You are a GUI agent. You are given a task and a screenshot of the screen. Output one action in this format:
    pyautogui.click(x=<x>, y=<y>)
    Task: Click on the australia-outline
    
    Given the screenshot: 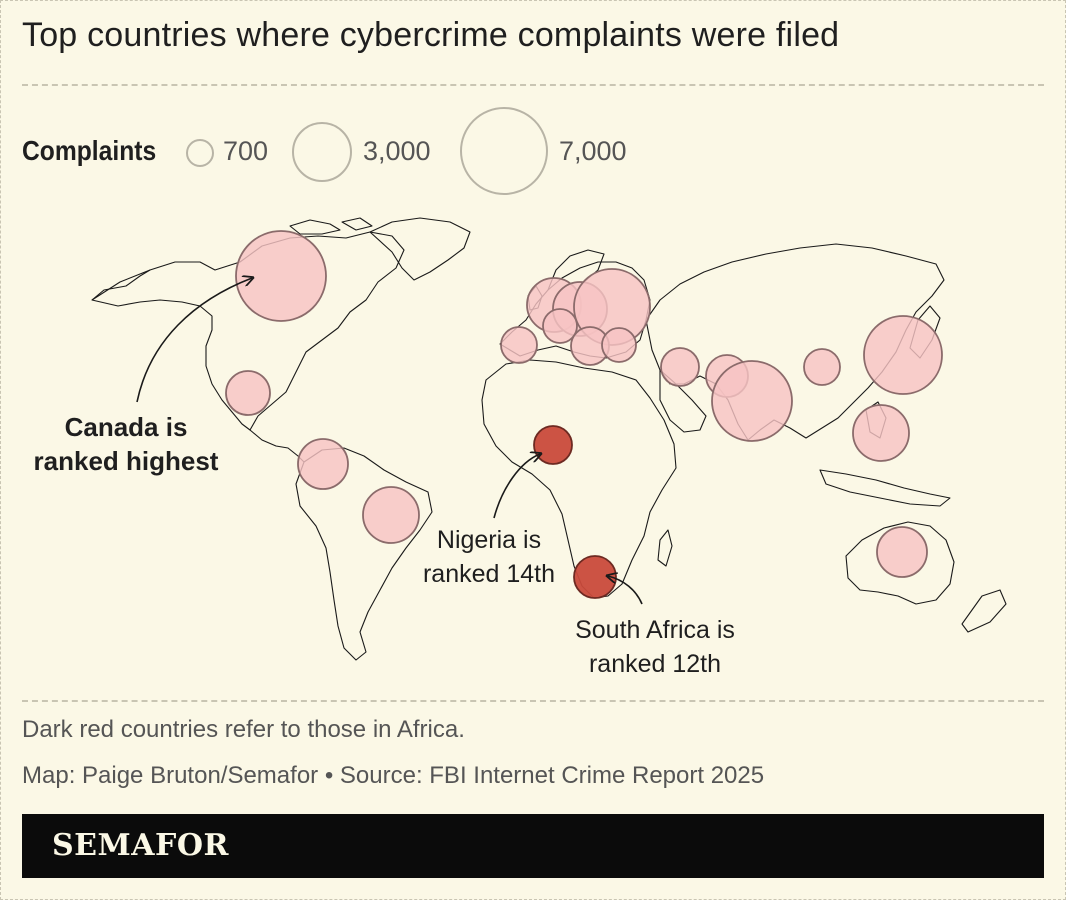 What is the action you would take?
    pyautogui.click(x=900, y=563)
    